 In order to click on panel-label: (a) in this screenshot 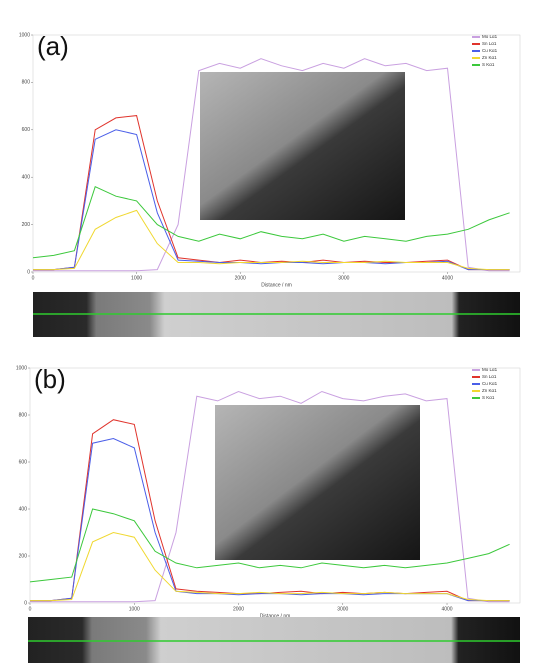, I will do `click(53, 46)`.